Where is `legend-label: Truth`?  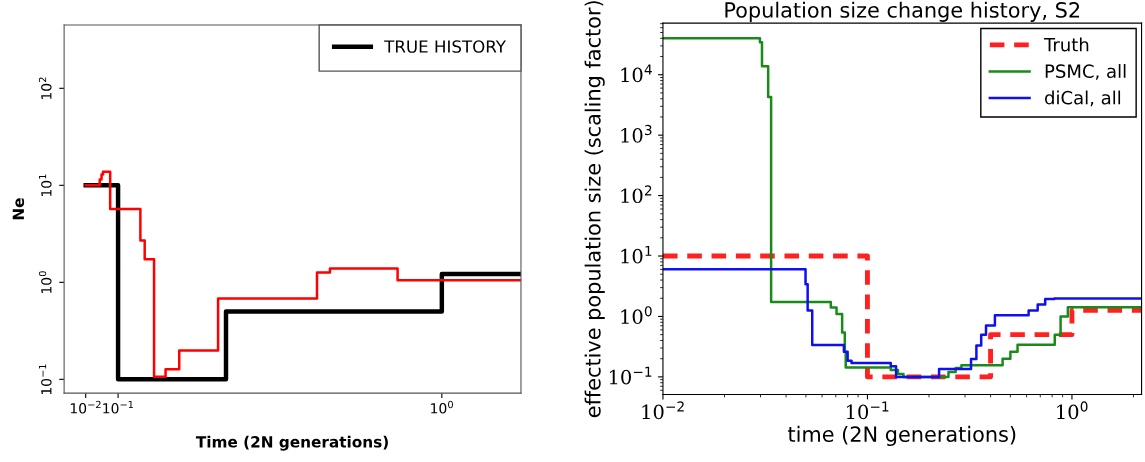
legend-label: Truth is located at coordinates (1066, 44).